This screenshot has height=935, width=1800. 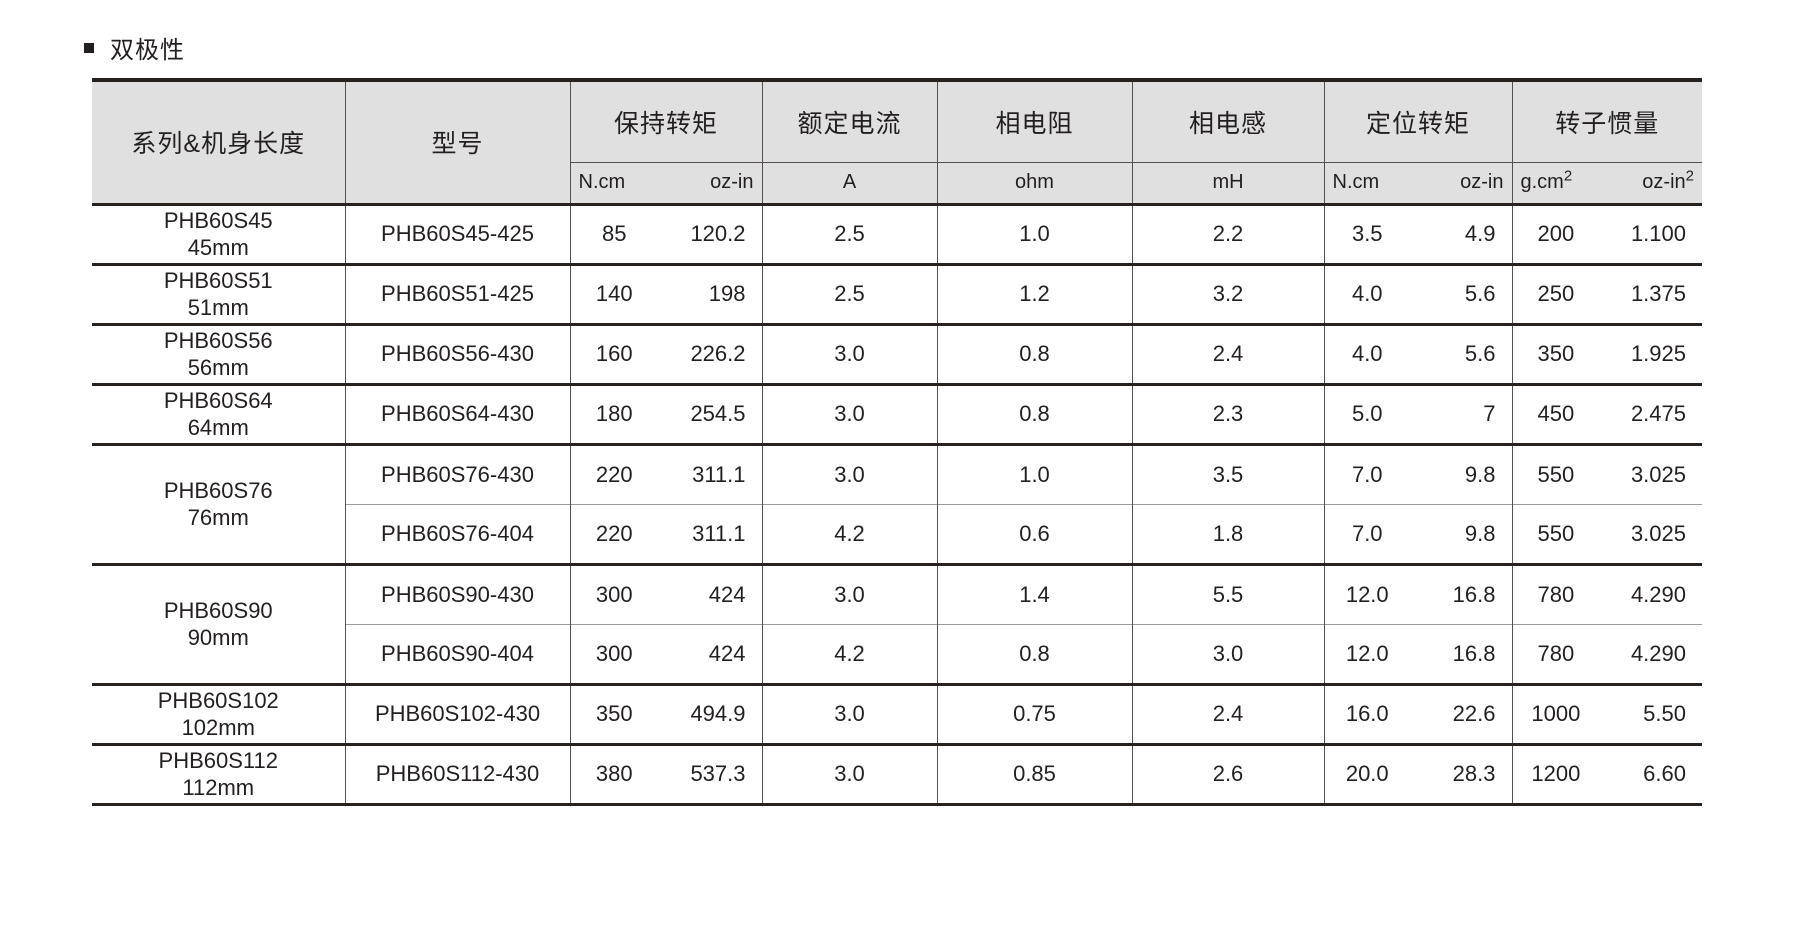 I want to click on series-cell: PHB60S112 112mm, so click(x=218, y=773).